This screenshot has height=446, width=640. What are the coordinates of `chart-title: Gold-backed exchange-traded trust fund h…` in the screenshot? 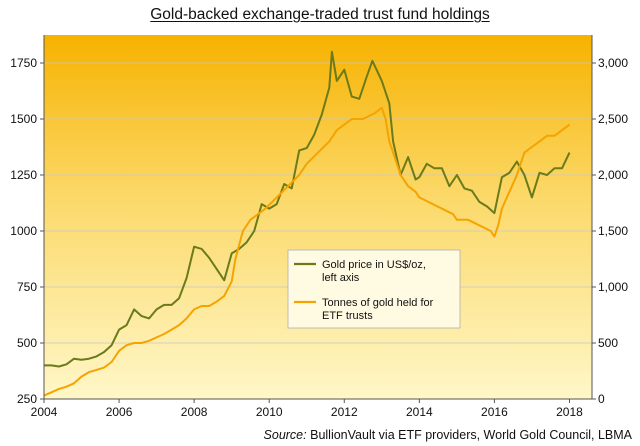 It's located at (320, 14).